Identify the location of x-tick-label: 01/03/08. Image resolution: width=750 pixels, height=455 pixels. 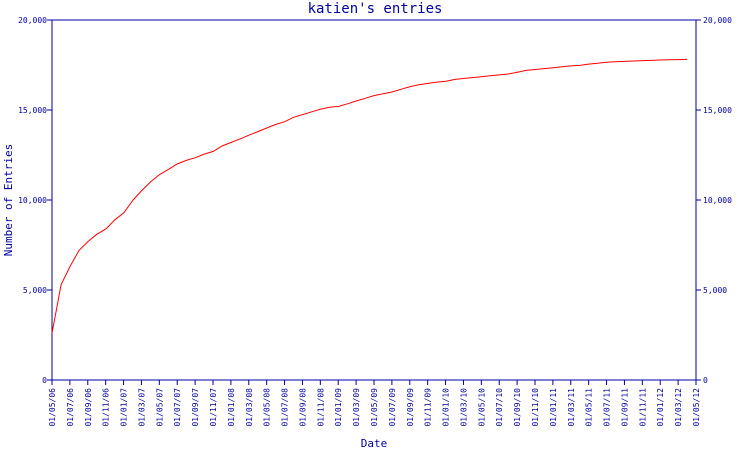
(249, 407).